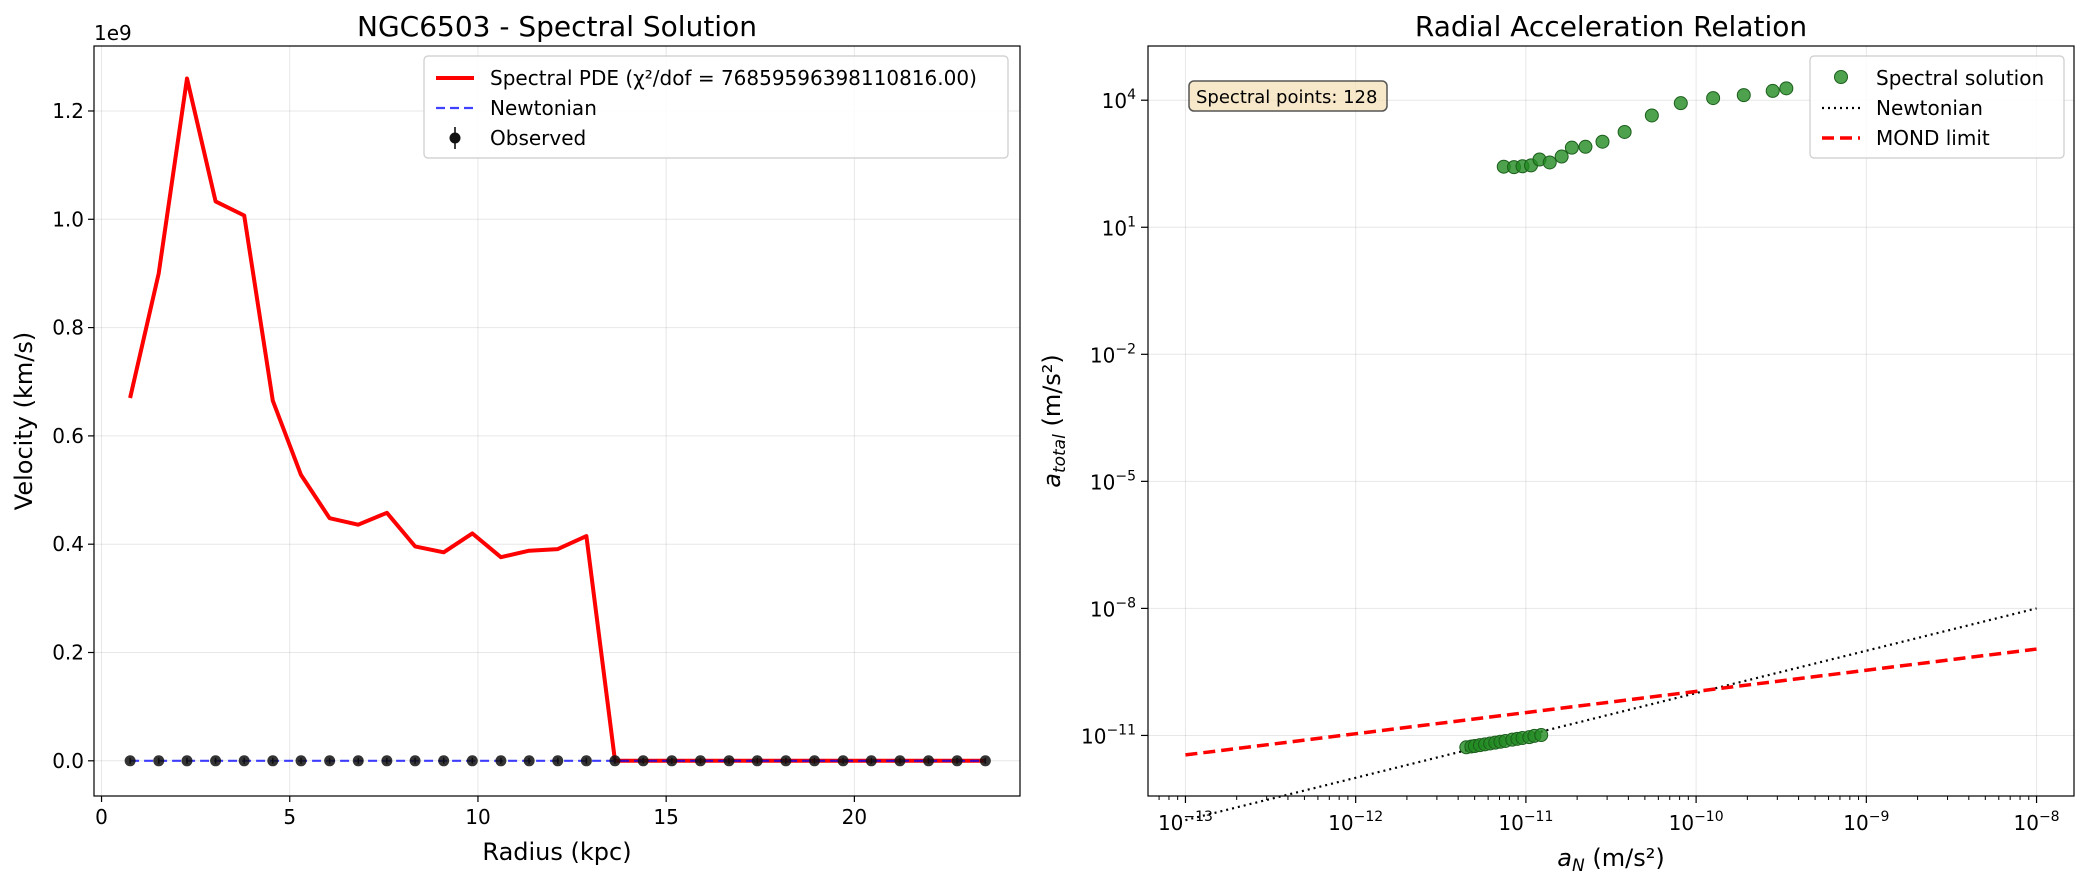 This screenshot has height=887, width=2084. What do you see at coordinates (68, 544) in the screenshot?
I see `velocity-y-tick-label: 0.4` at bounding box center [68, 544].